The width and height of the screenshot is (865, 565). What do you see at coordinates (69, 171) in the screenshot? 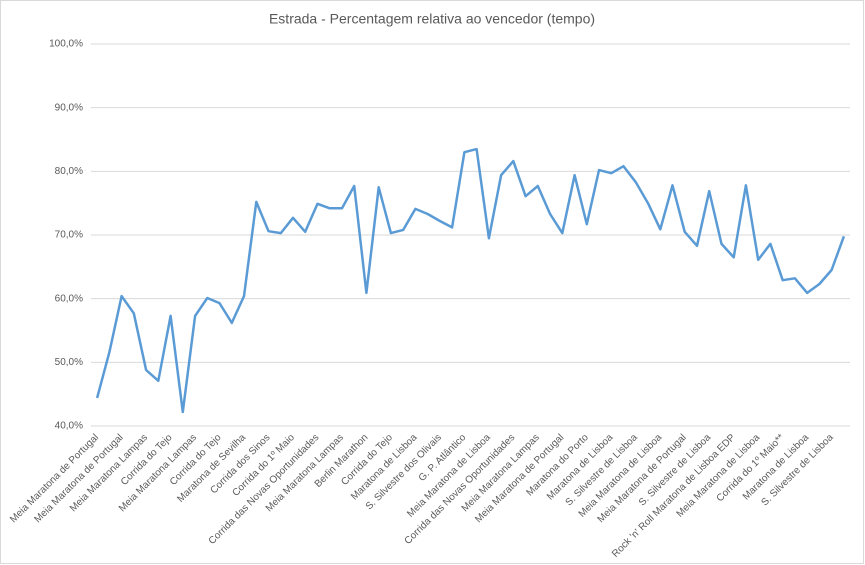
I see `y-tick-label: 80,0%` at bounding box center [69, 171].